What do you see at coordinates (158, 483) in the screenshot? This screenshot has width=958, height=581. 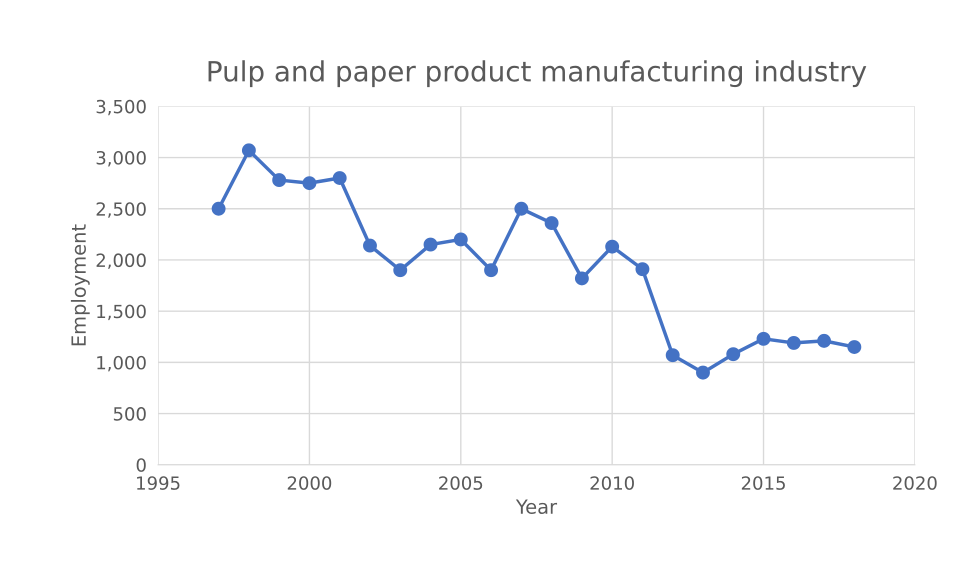 I see `x-tick-label: 1995` at bounding box center [158, 483].